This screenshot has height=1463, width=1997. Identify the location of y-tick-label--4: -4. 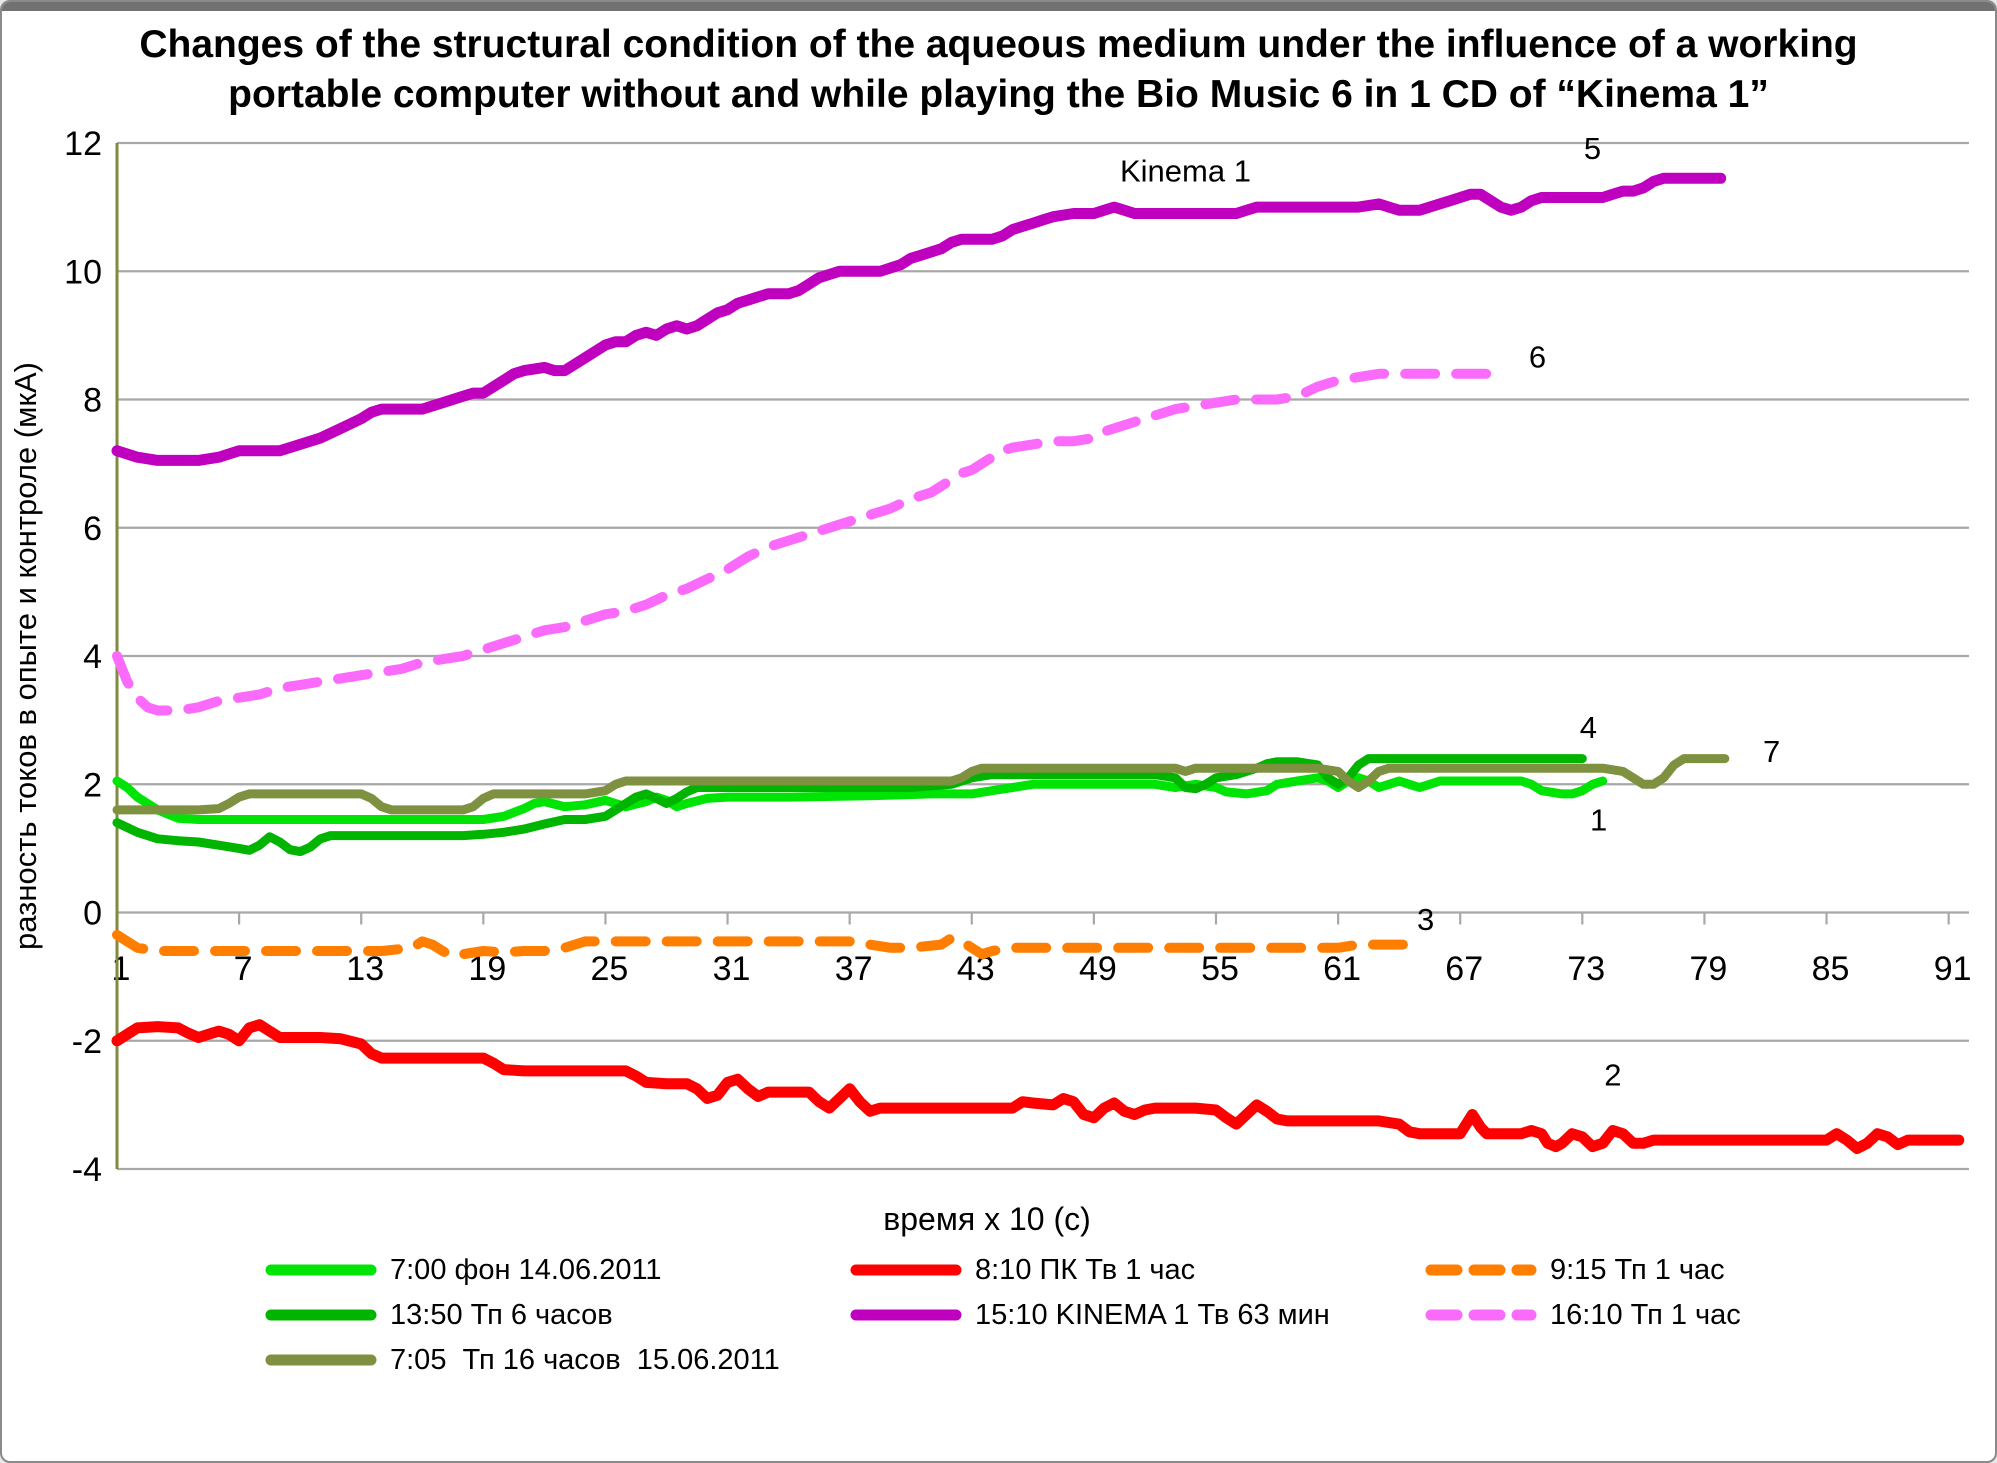
(87, 1170).